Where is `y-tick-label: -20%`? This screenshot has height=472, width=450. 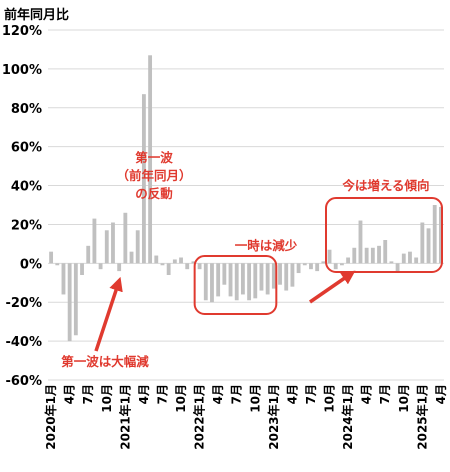 y-tick-label: -20% is located at coordinates (23, 303).